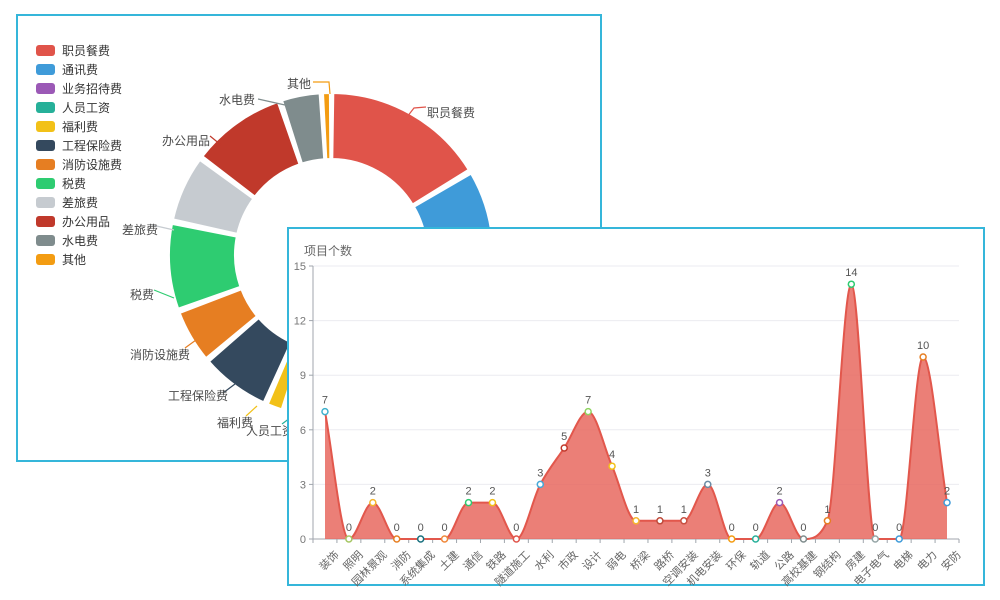 This screenshot has width=1000, height=600. What do you see at coordinates (612, 466) in the screenshot?
I see `data-point-弱电` at bounding box center [612, 466].